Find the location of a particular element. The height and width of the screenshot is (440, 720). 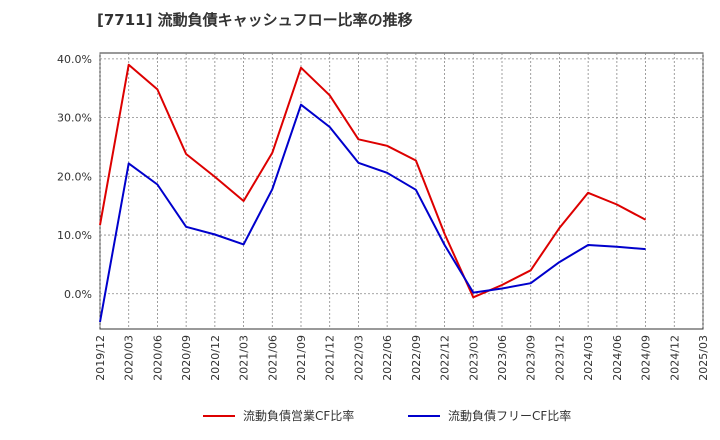

x-tick-label: 2020/06 is located at coordinates (157, 358).